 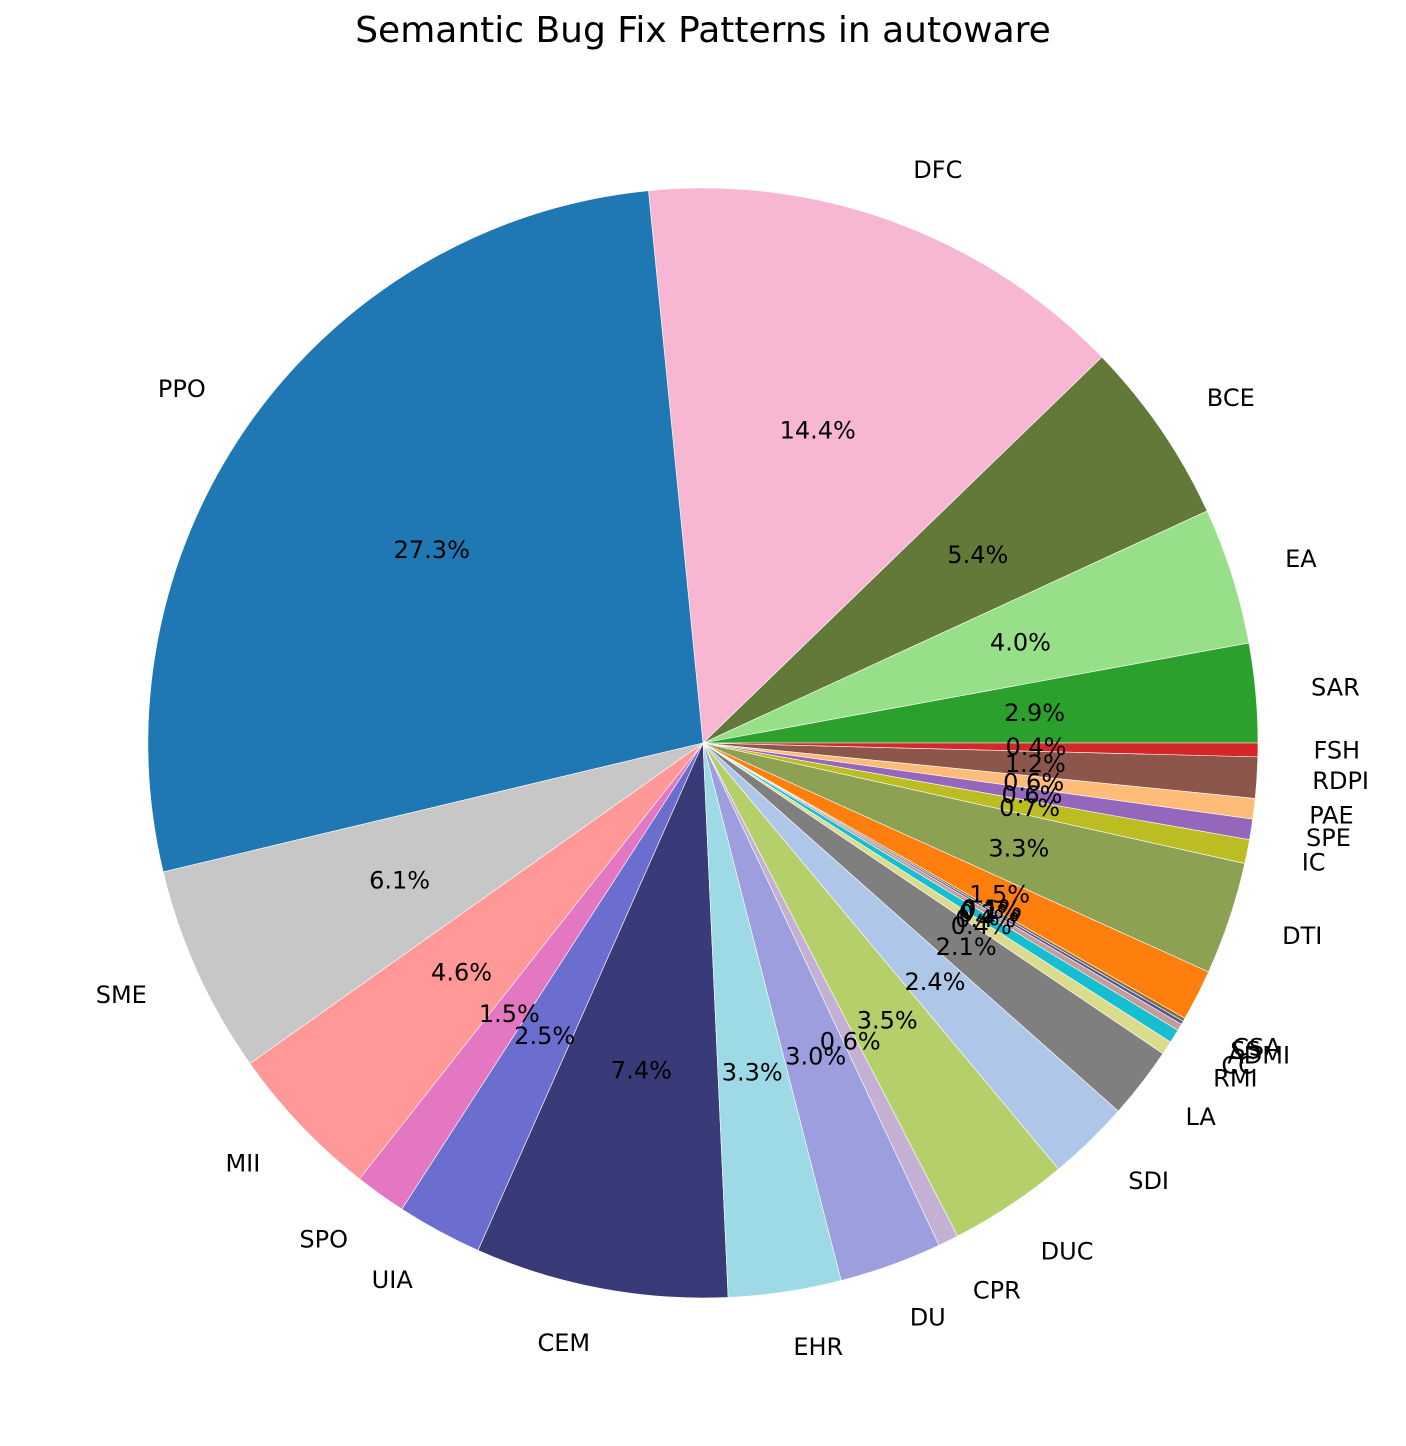 What do you see at coordinates (432, 550) in the screenshot?
I see `percent-label-ppo: 27.3%` at bounding box center [432, 550].